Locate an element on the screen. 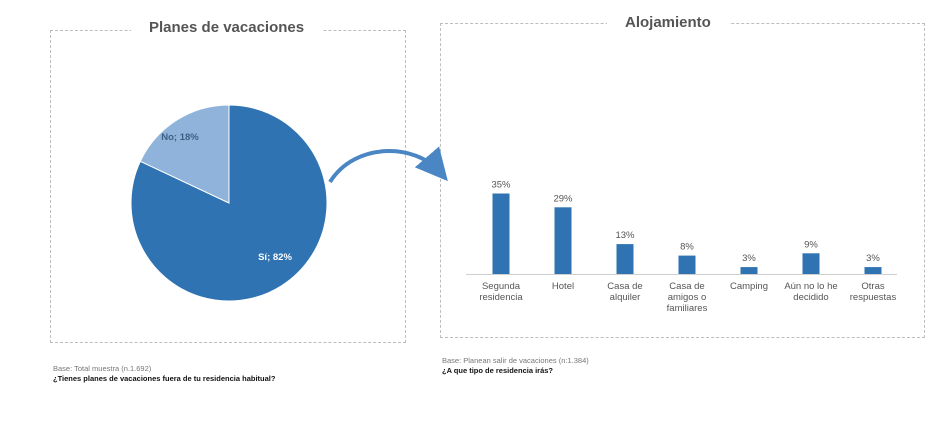 This screenshot has height=425, width=928. pie-chart: Sí; 82% No; 18% is located at coordinates (229, 203).